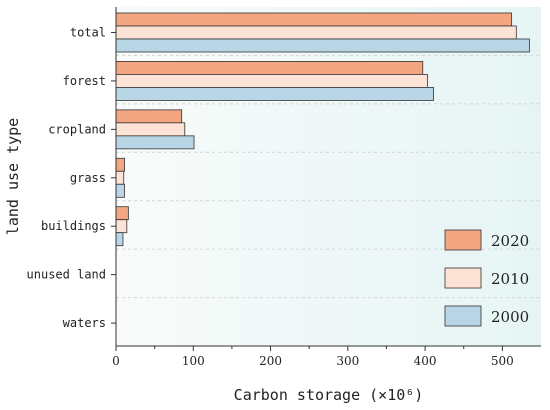 This screenshot has width=550, height=410. I want to click on bar-2010-buildings, so click(121, 226).